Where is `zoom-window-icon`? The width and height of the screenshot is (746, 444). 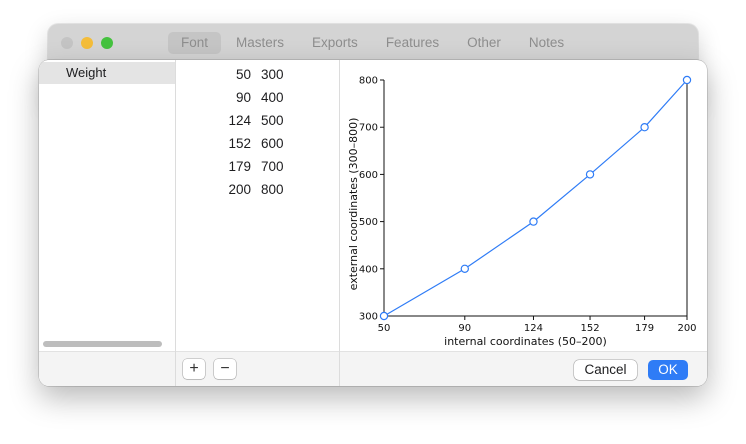 zoom-window-icon is located at coordinates (107, 43).